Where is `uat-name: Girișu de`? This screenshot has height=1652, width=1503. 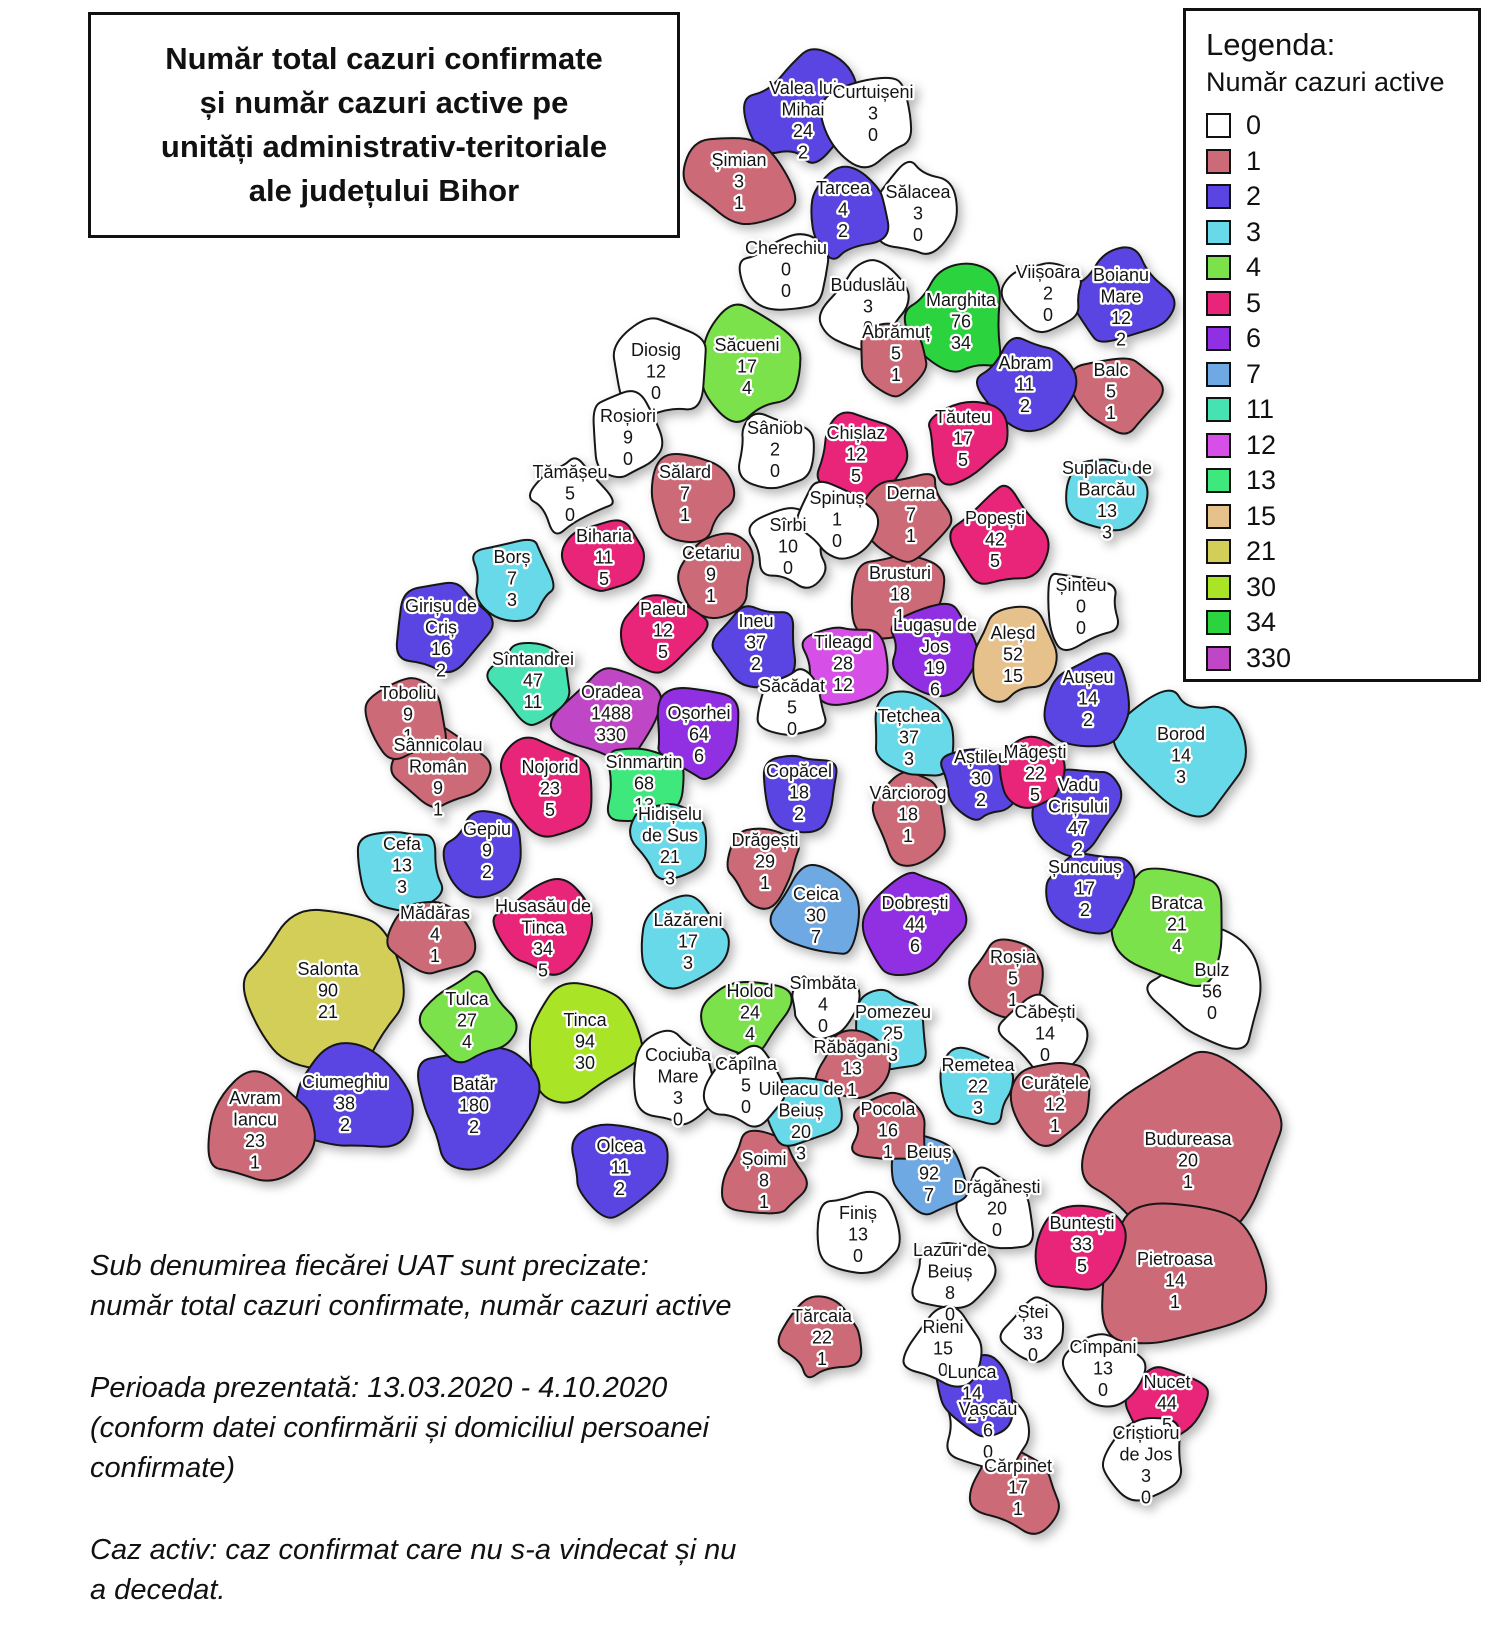
uat-name: Girișu de is located at coordinates (441, 606).